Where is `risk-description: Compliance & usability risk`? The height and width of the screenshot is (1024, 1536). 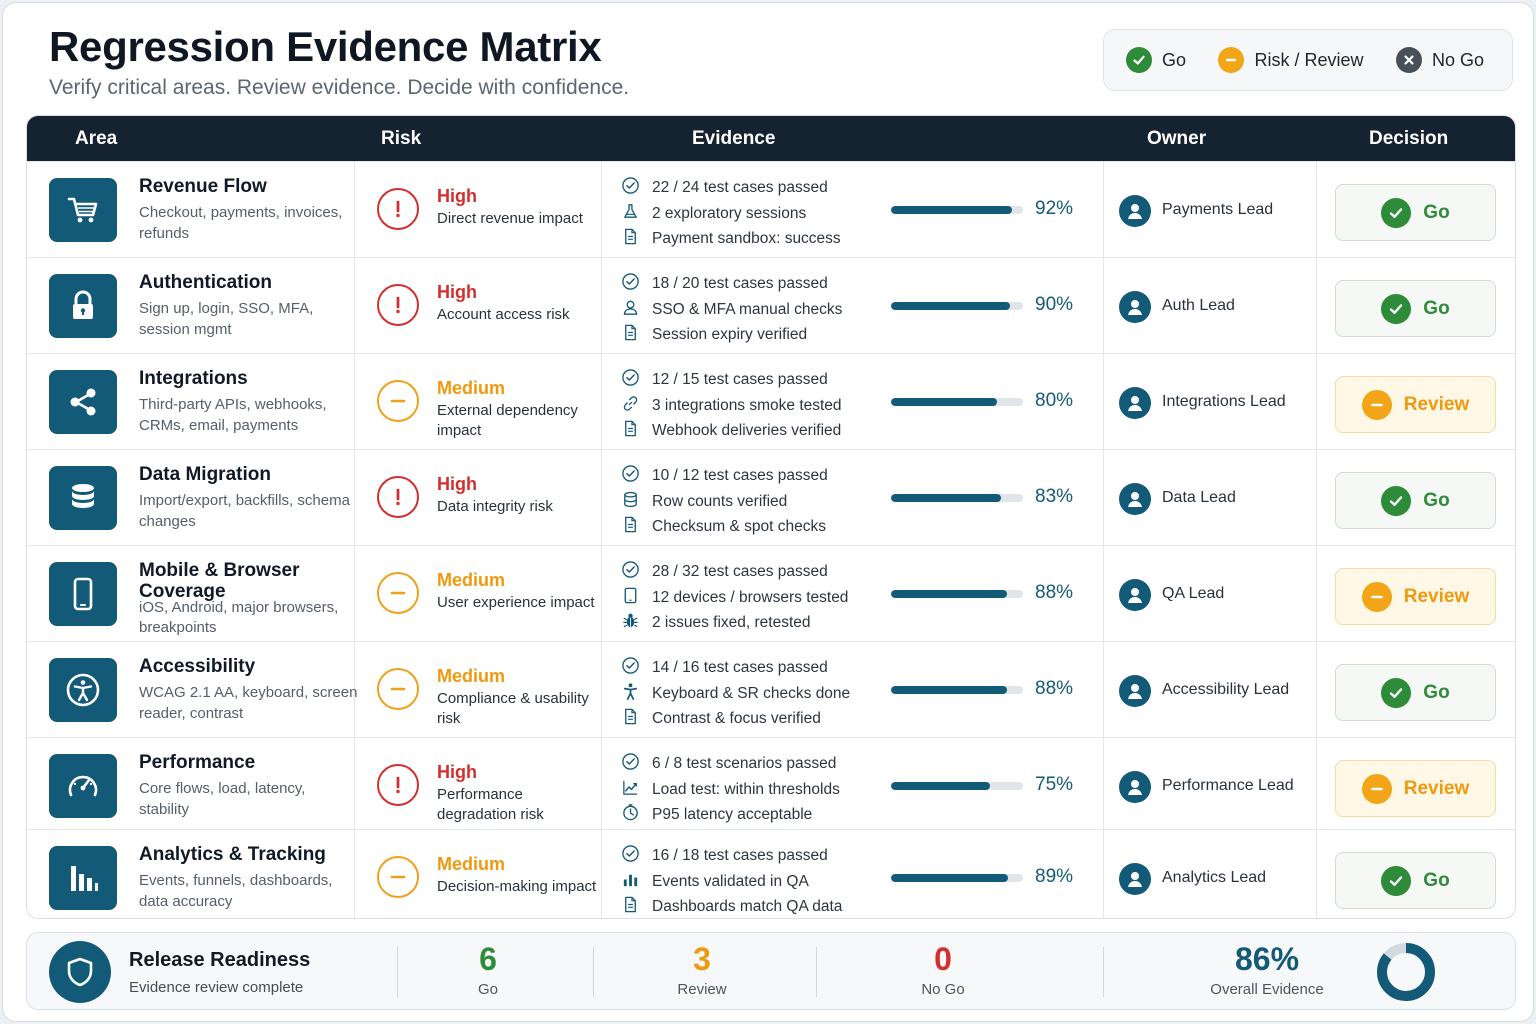
risk-description: Compliance & usability risk is located at coordinates (513, 708).